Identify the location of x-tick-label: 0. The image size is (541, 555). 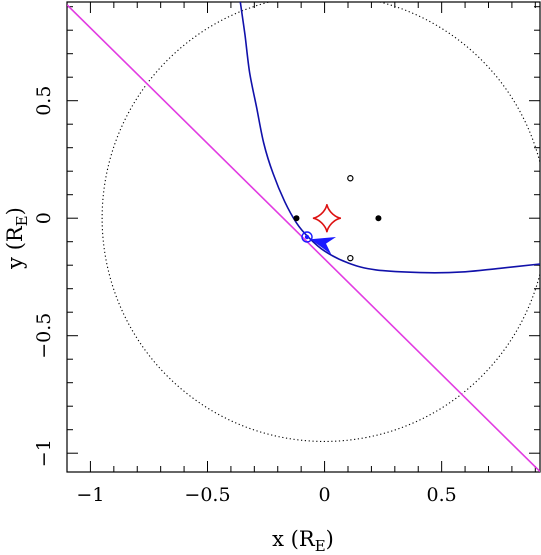
(325, 495).